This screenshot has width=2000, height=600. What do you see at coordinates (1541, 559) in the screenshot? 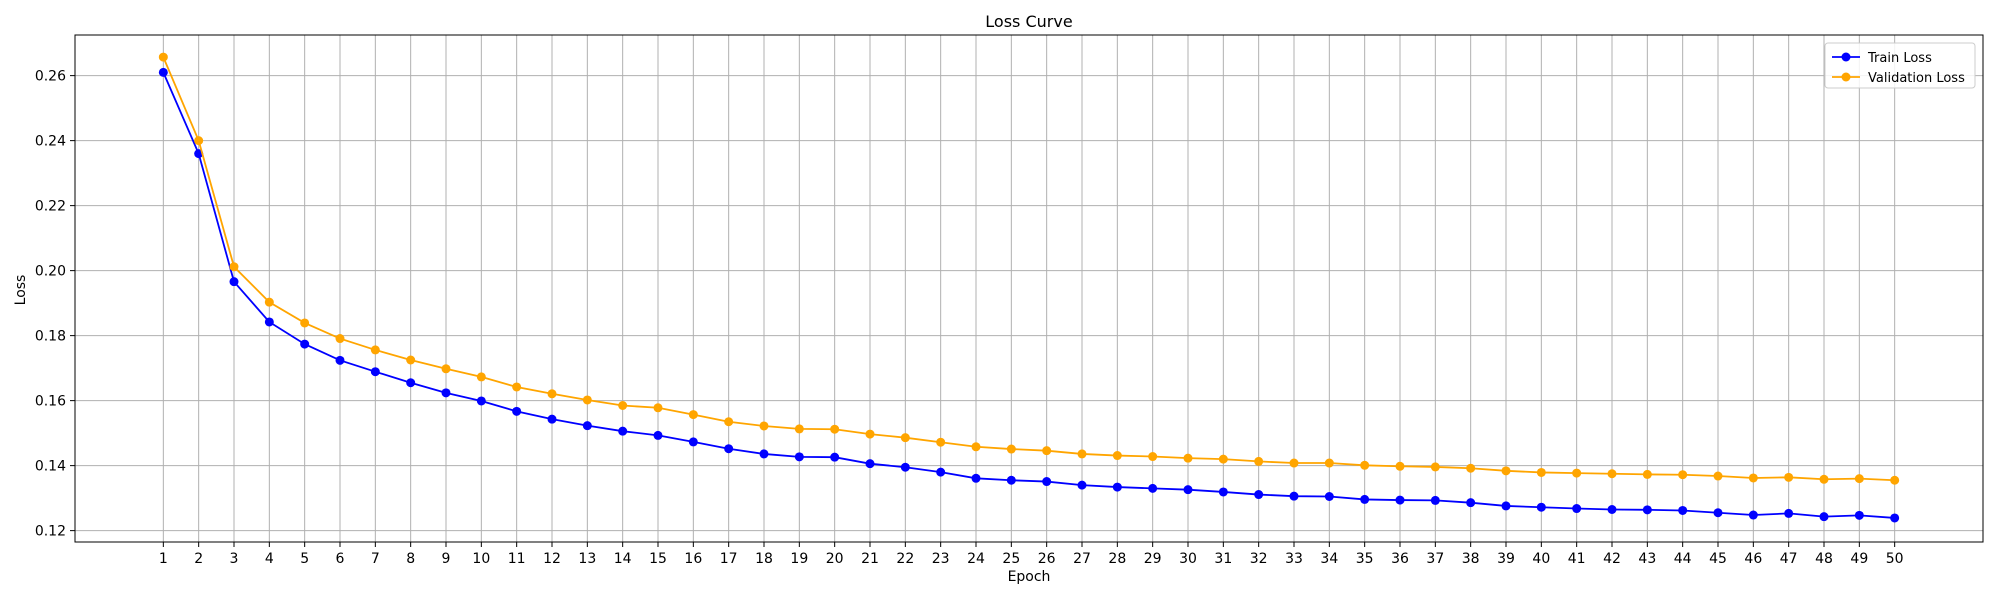
I see `x-tick-label: 40` at bounding box center [1541, 559].